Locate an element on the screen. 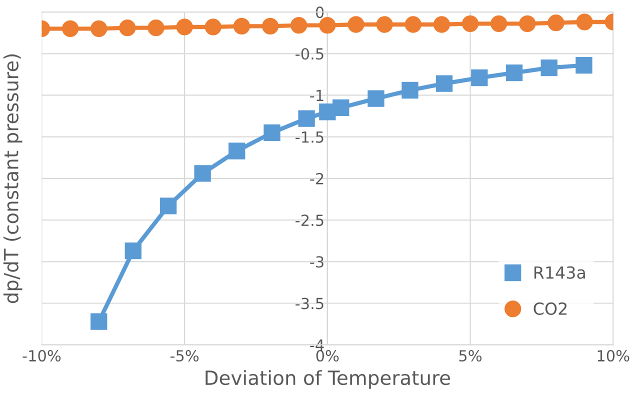 The image size is (642, 401). y-tick-label: -2 is located at coordinates (317, 178).